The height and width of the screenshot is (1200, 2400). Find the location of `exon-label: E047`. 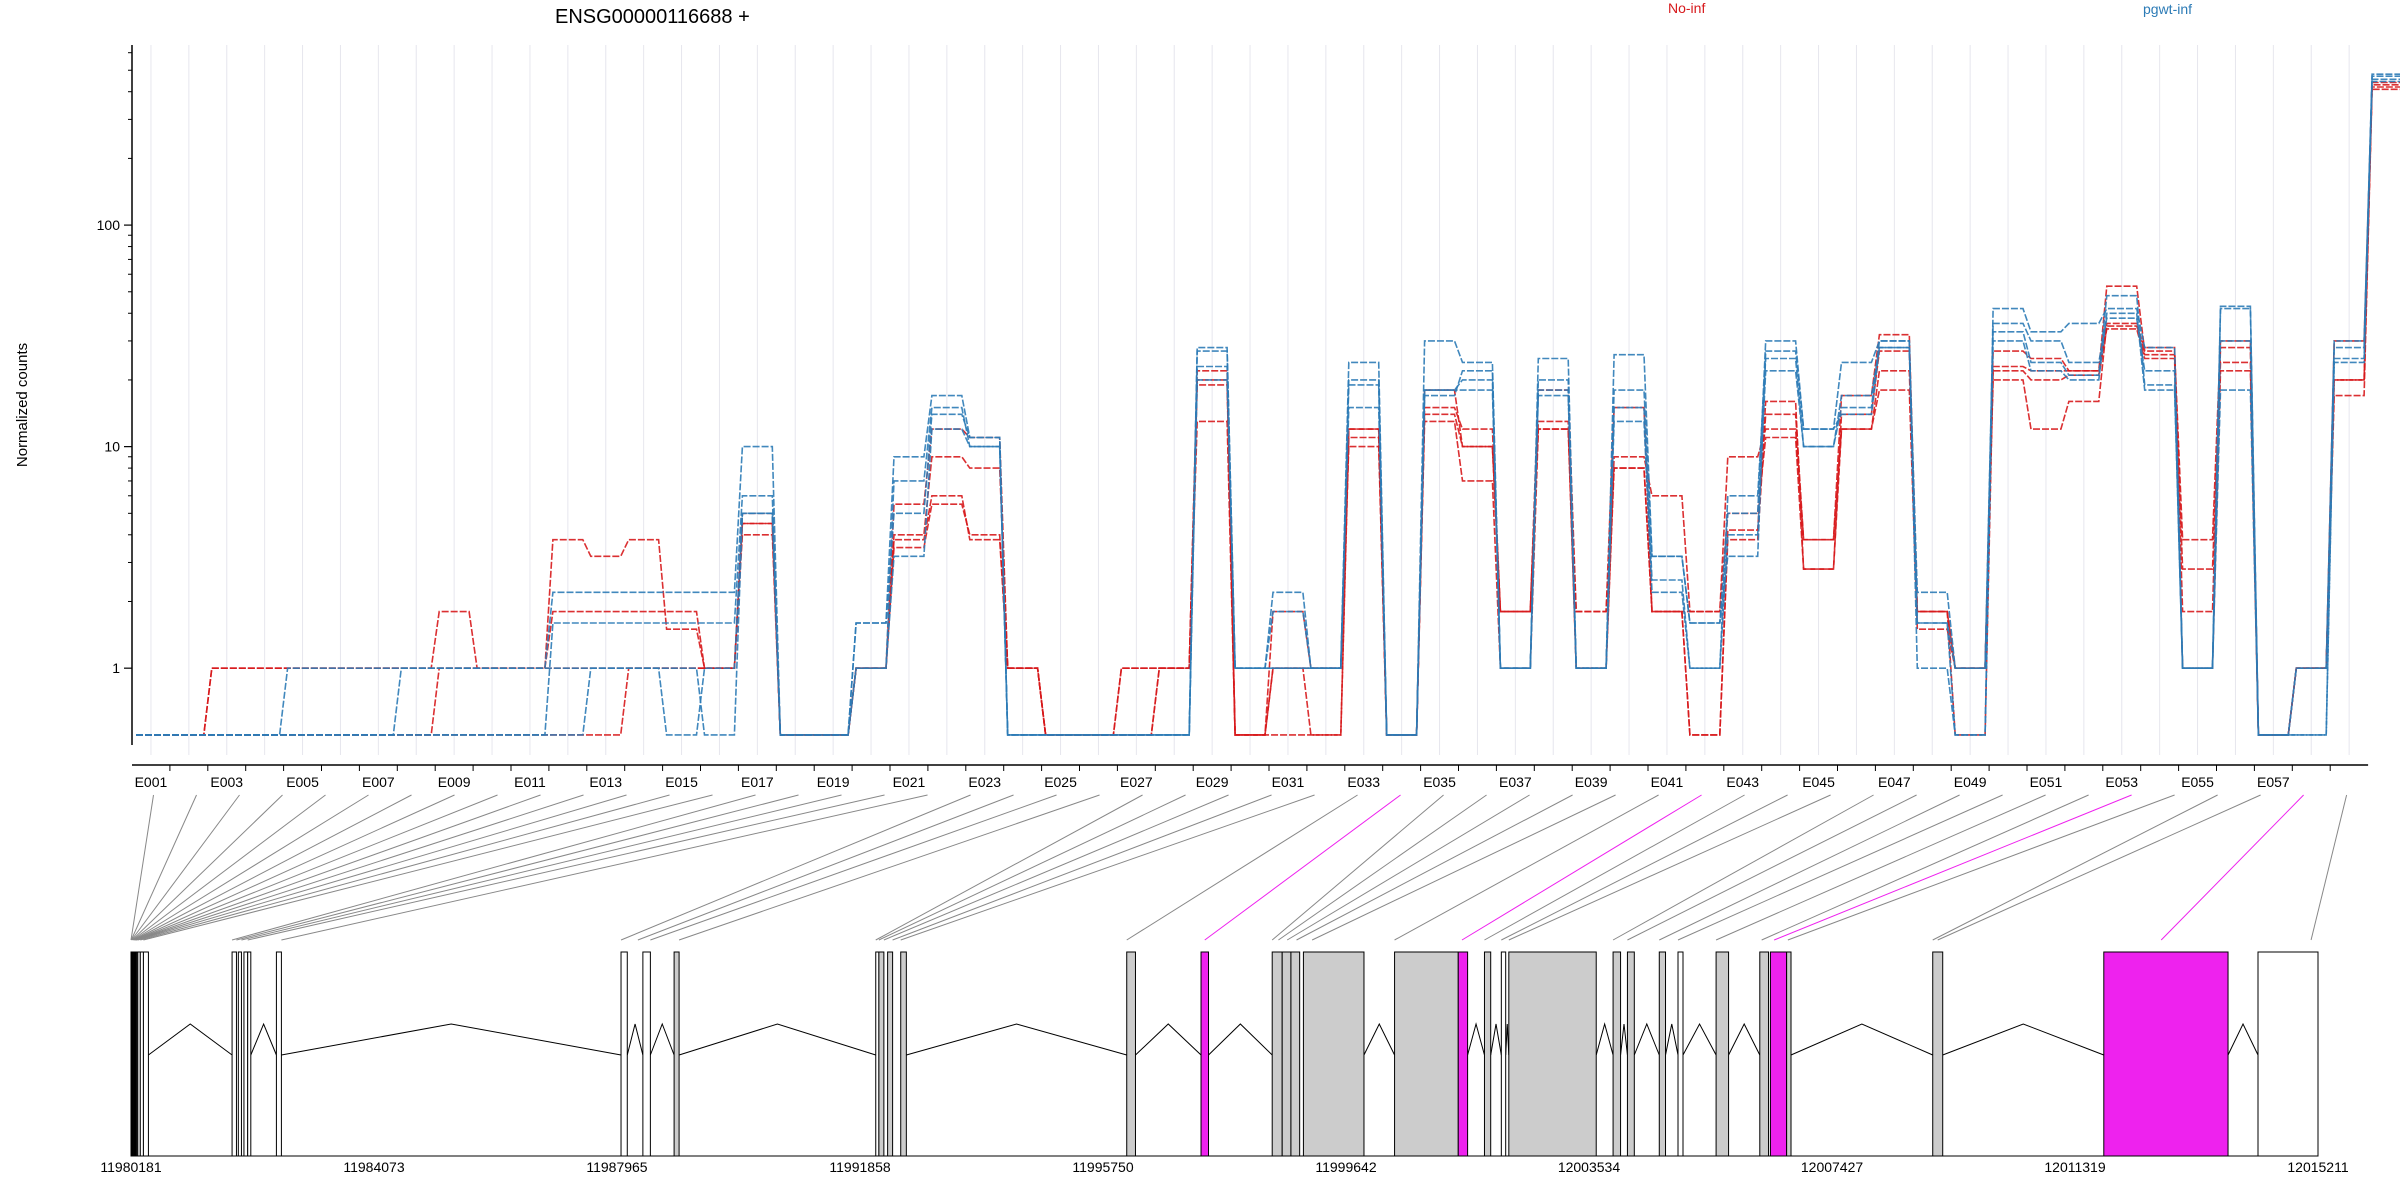

exon-label: E047 is located at coordinates (1894, 782).